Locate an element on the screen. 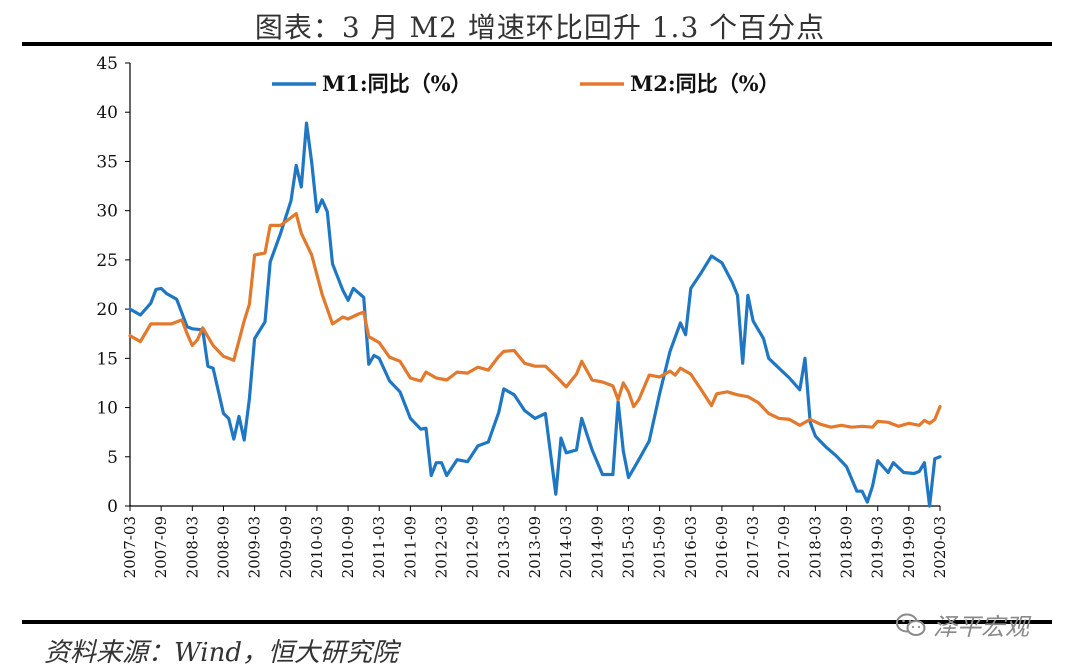 The image size is (1080, 670). y-tick-label: 40 is located at coordinates (107, 113).